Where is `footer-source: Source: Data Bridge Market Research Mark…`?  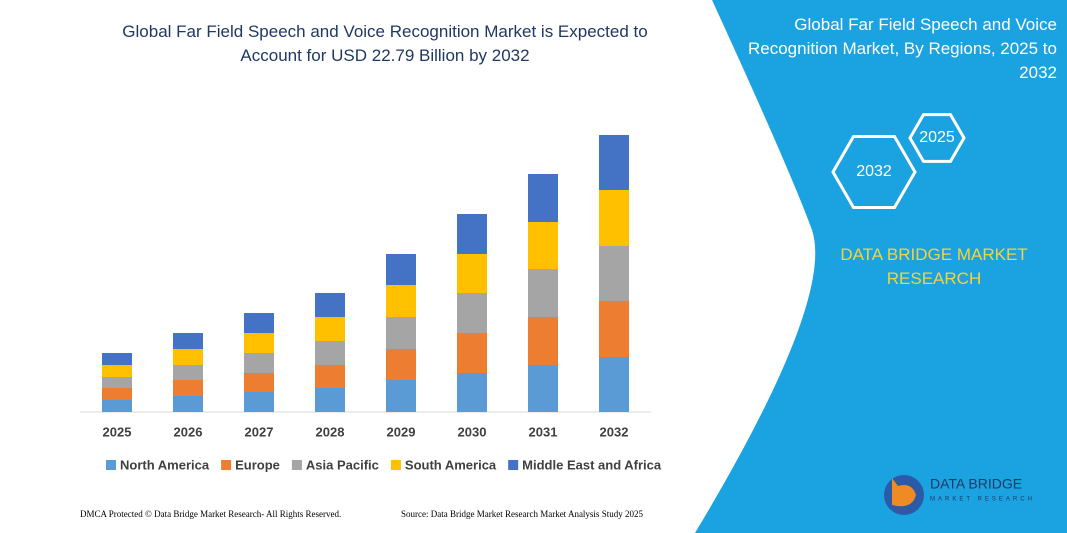 footer-source: Source: Data Bridge Market Research Mark… is located at coordinates (522, 514).